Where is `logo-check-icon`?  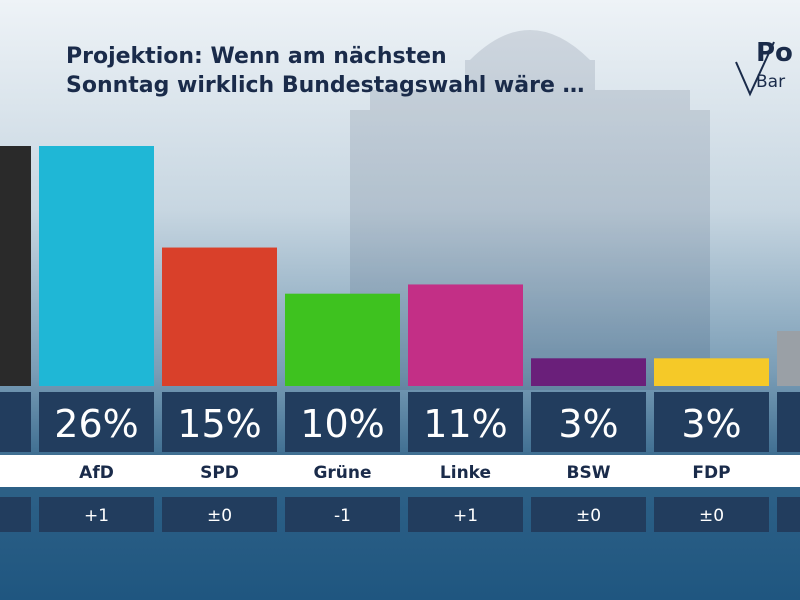 logo-check-icon is located at coordinates (755, 69).